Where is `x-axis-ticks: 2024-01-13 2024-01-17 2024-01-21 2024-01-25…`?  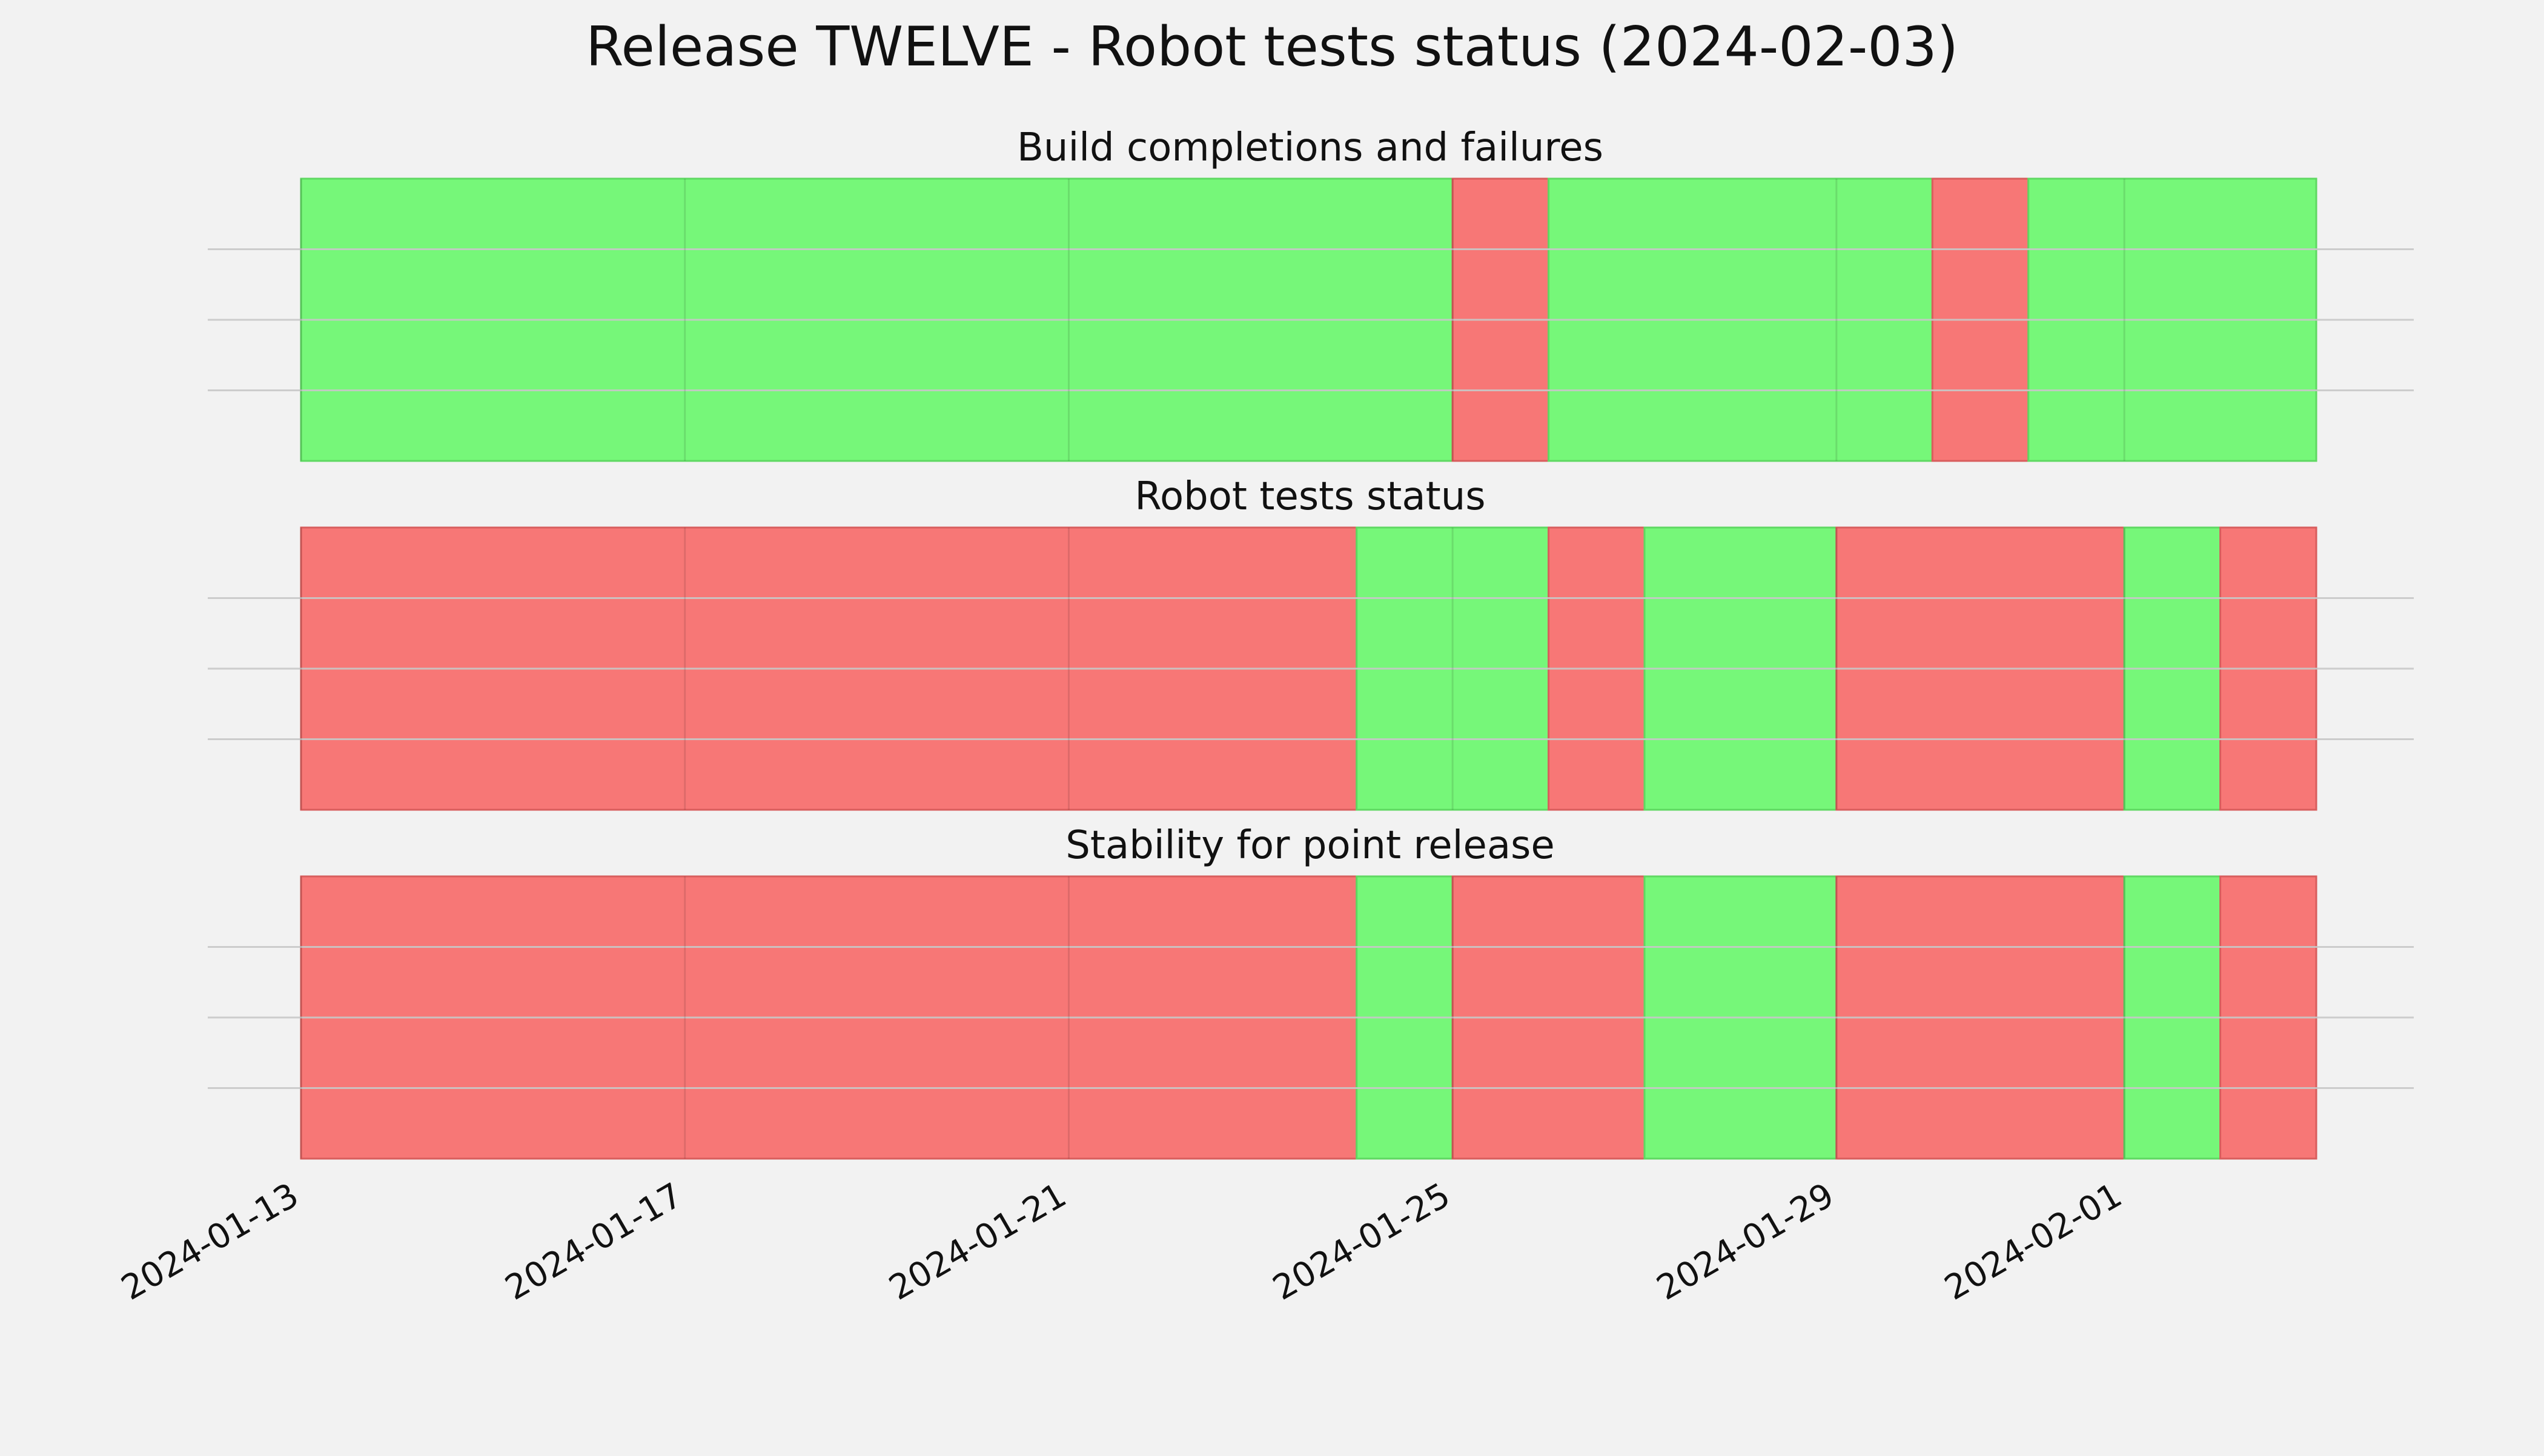
x-axis-ticks: 2024-01-13 2024-01-17 2024-01-21 2024-01-25… is located at coordinates (1121, 1242).